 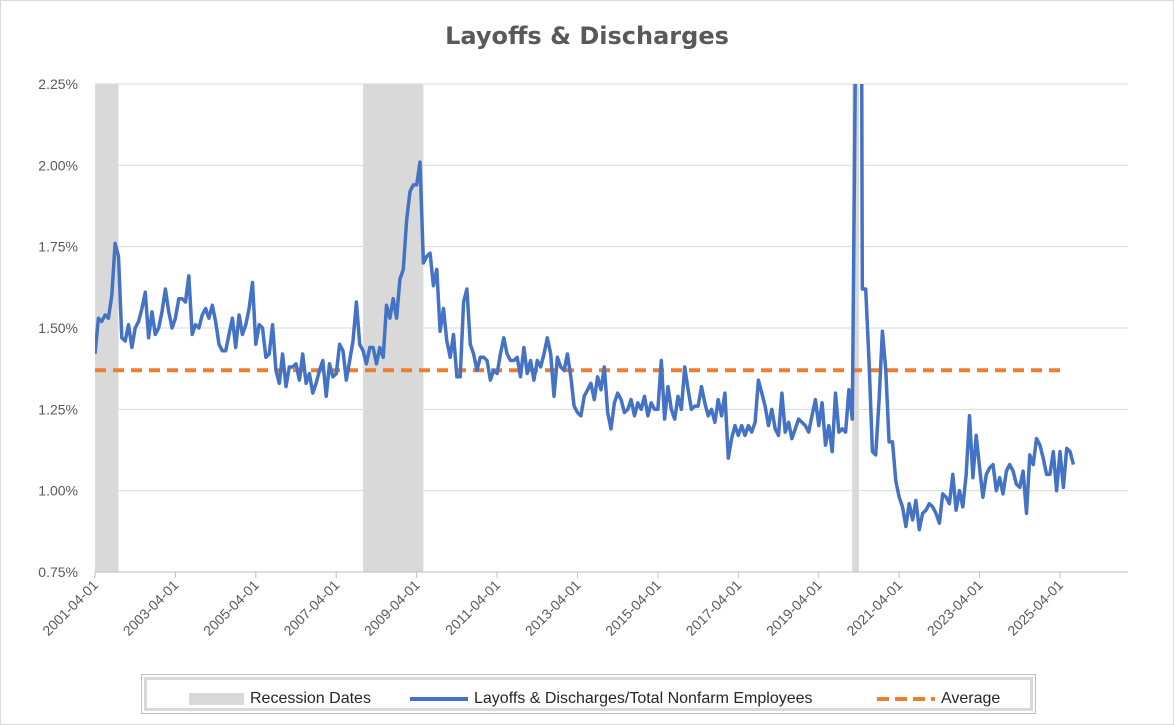 What do you see at coordinates (58, 491) in the screenshot?
I see `y-tick-label: 1.00%` at bounding box center [58, 491].